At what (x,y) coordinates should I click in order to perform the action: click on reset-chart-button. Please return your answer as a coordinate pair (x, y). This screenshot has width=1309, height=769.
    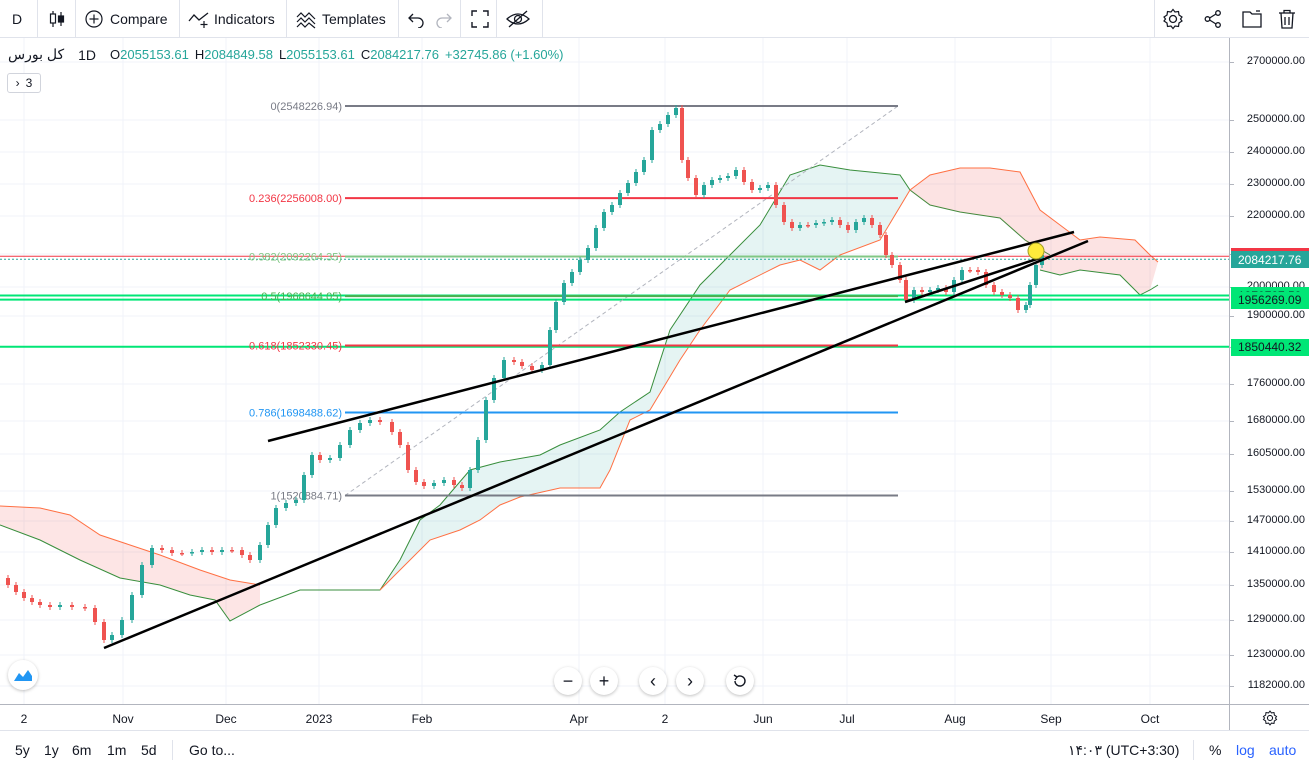
    Looking at the image, I should click on (740, 681).